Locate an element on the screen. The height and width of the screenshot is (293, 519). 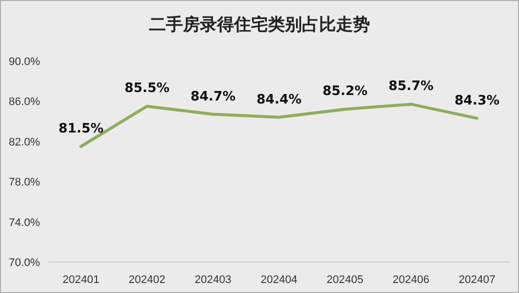
x-tick-label: 202407 is located at coordinates (477, 280).